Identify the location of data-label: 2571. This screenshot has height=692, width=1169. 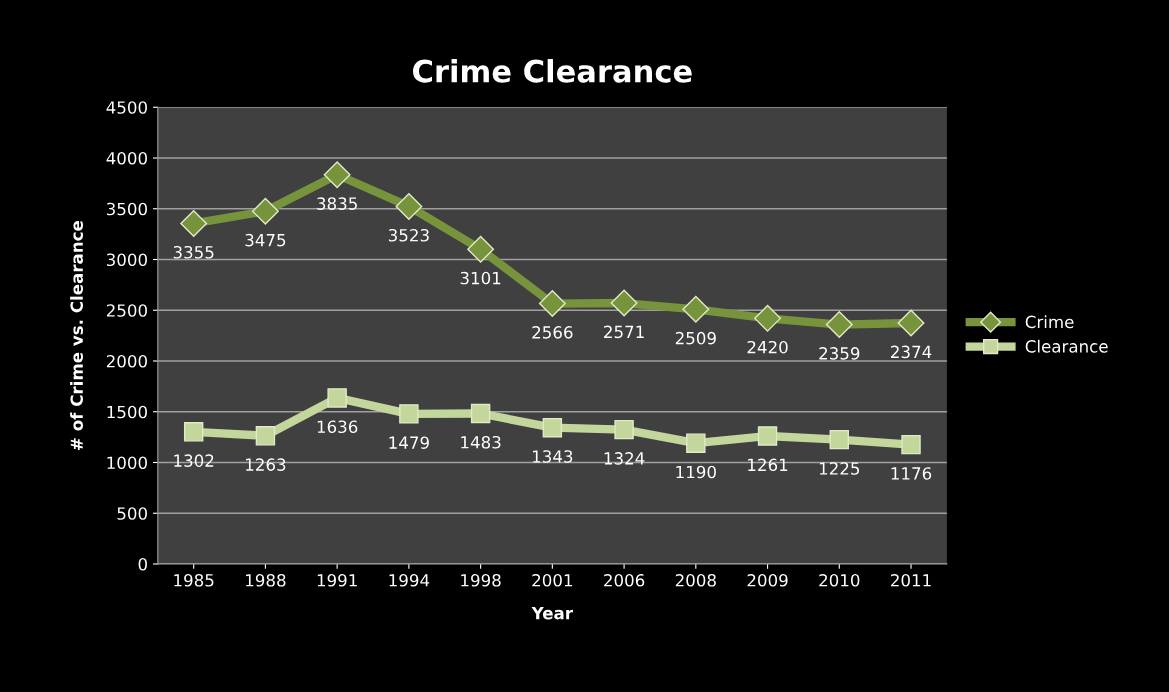
(624, 332).